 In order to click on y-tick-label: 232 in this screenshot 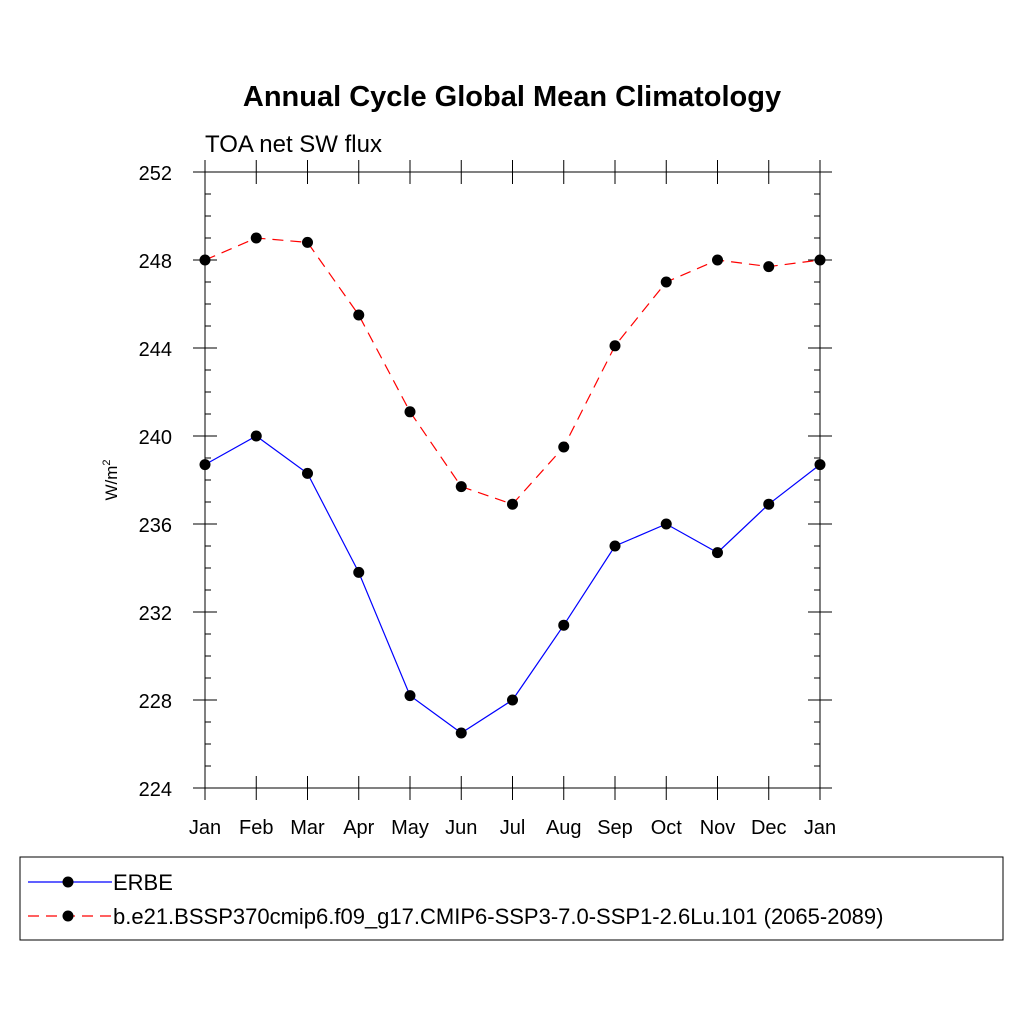, I will do `click(155, 614)`.